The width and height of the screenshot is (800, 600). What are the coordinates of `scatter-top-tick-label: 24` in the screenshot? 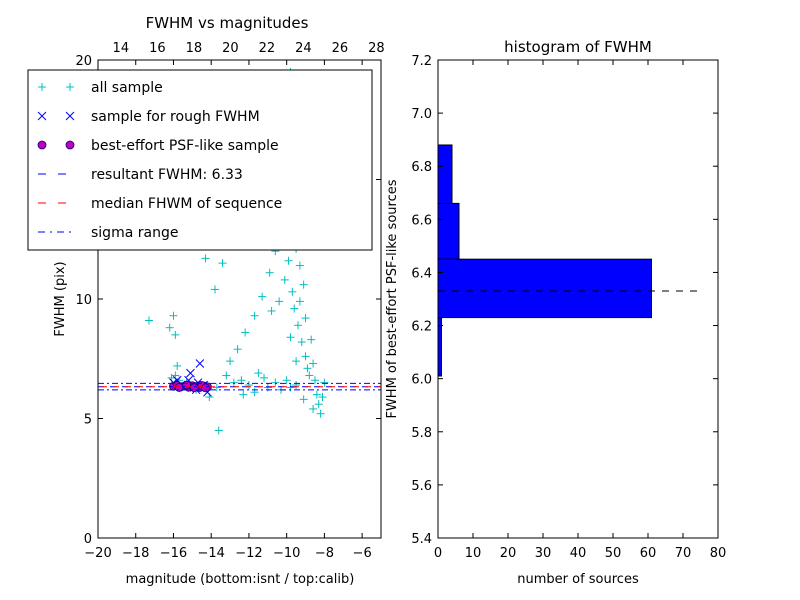 It's located at (303, 48).